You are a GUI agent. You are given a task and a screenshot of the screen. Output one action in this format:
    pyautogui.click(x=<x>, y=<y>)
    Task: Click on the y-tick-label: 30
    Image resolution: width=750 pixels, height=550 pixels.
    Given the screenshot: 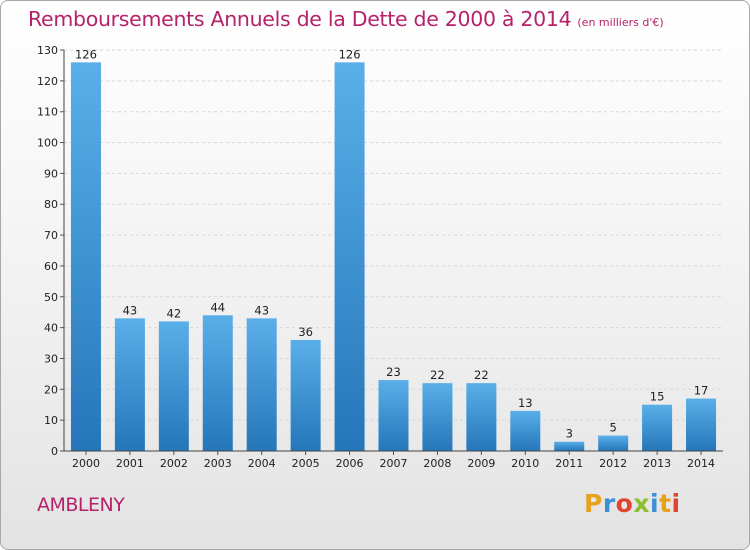 What is the action you would take?
    pyautogui.click(x=51, y=358)
    